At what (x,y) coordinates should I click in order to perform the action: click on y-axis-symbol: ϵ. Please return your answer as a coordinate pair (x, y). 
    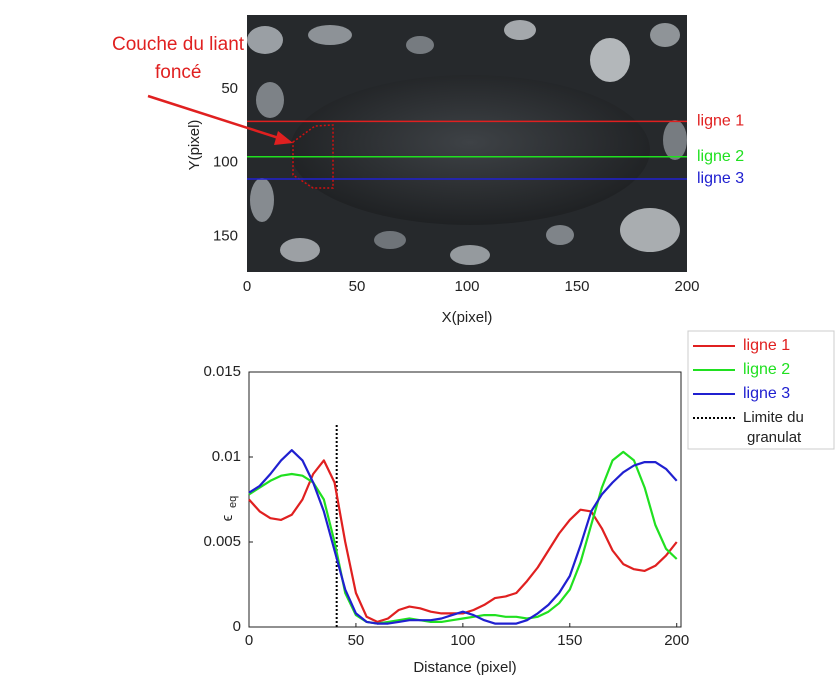
    Looking at the image, I should click on (227, 517).